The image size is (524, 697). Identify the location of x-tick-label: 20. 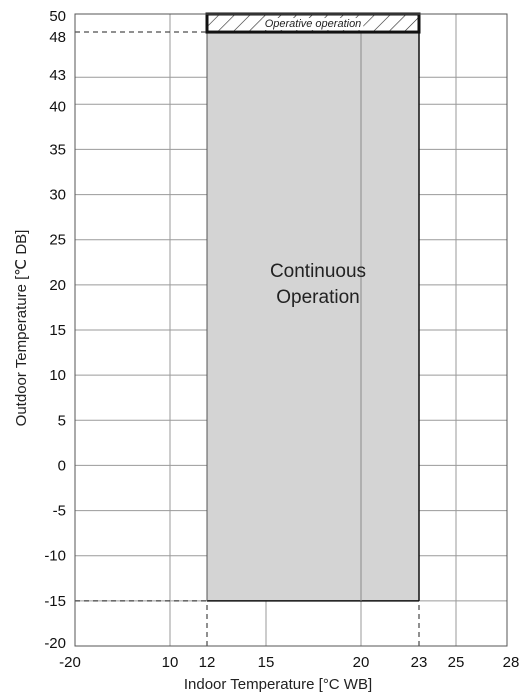
(361, 662).